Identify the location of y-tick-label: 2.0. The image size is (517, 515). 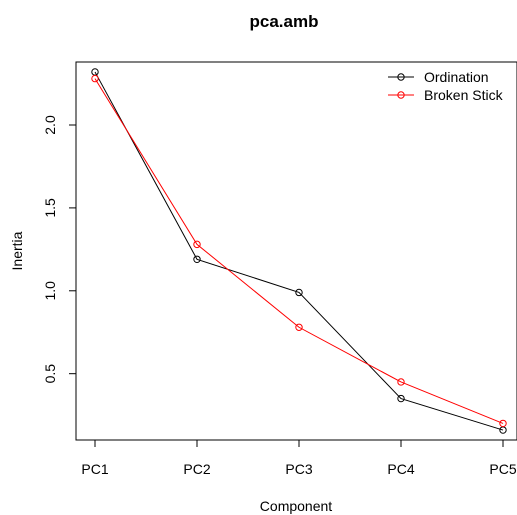
(50, 125).